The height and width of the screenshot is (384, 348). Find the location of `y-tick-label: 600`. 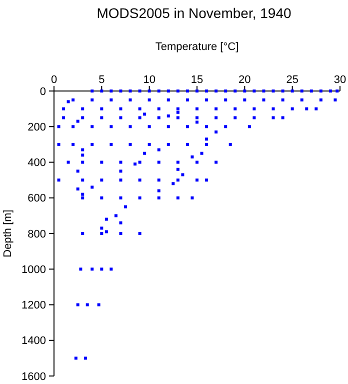

y-tick-label: 600 is located at coordinates (37, 198).